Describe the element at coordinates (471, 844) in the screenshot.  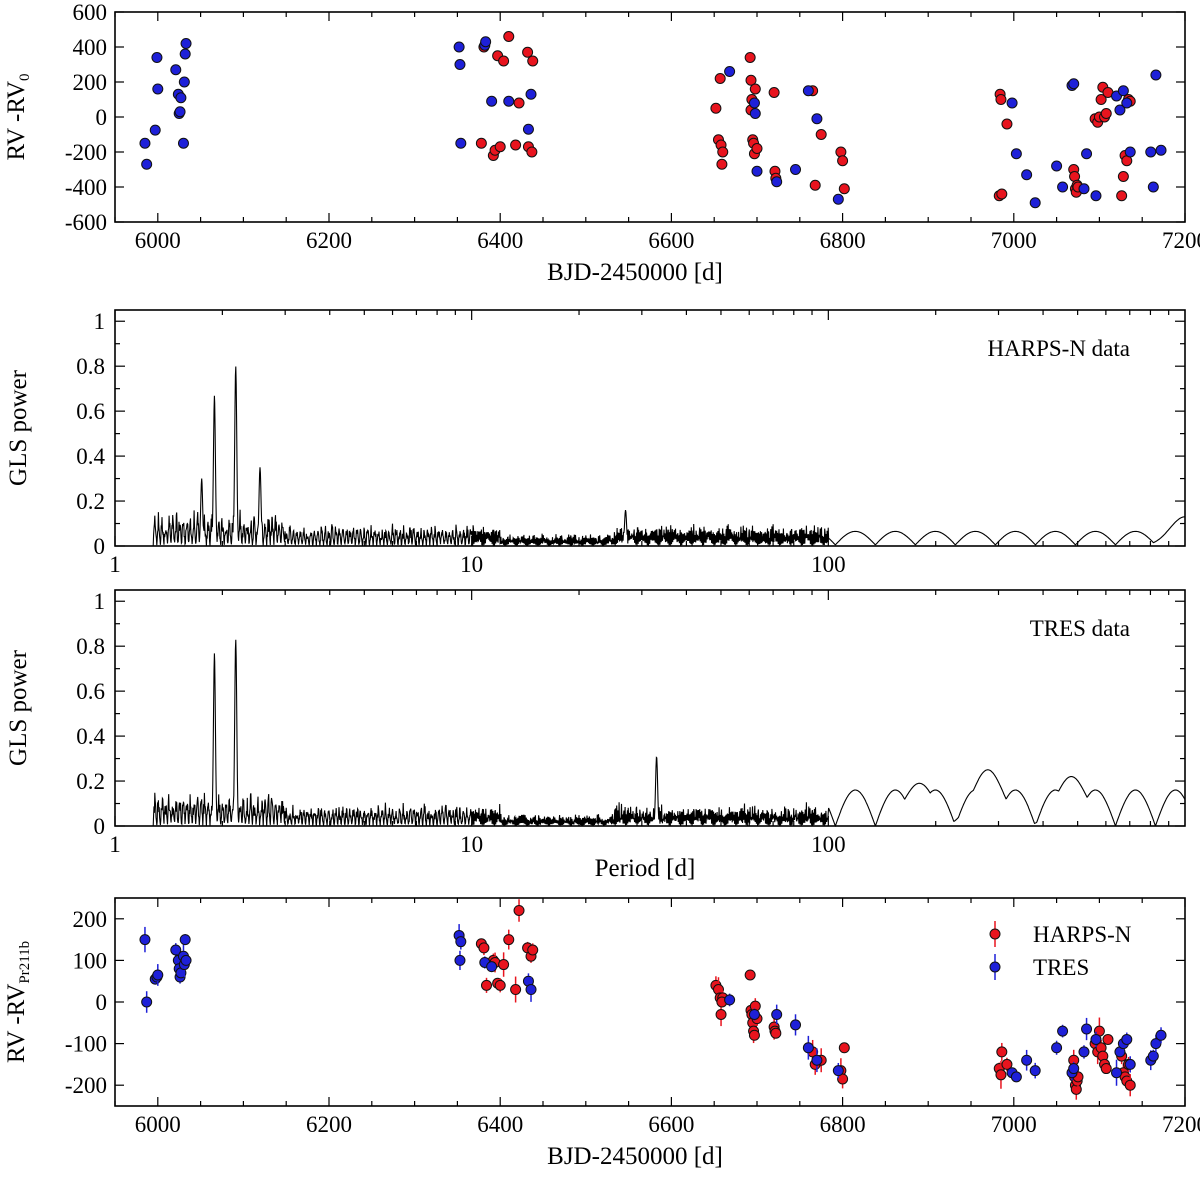
I see `x-tick-label: 10` at that location.